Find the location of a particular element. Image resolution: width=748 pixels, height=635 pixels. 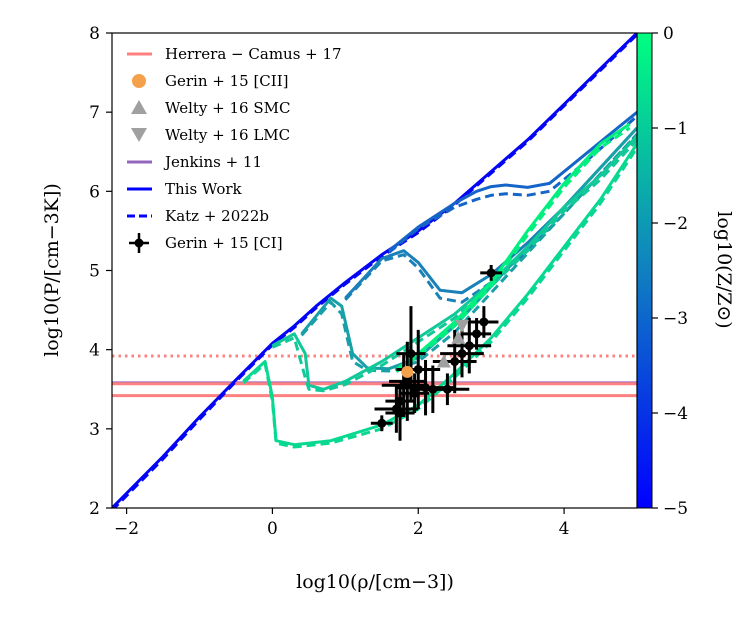

colorbar is located at coordinates (644, 270).